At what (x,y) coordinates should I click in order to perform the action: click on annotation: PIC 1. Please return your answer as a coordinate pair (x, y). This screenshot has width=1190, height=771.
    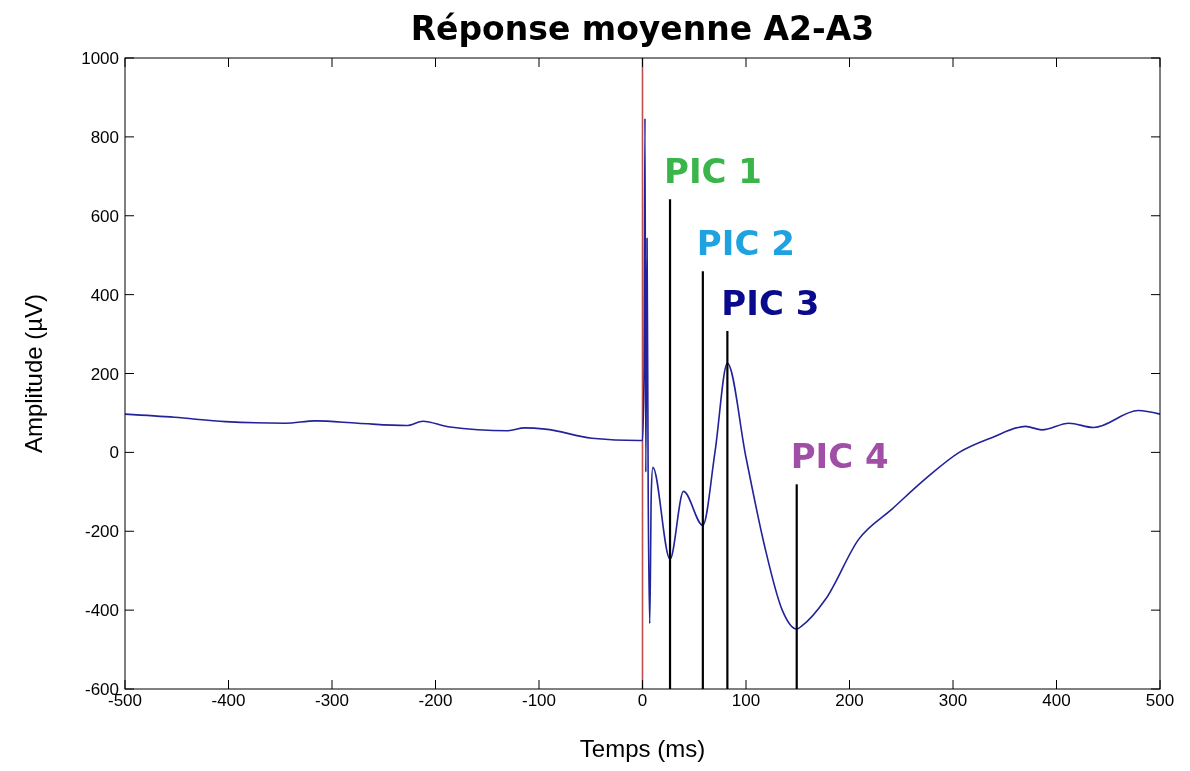
    Looking at the image, I should click on (713, 171).